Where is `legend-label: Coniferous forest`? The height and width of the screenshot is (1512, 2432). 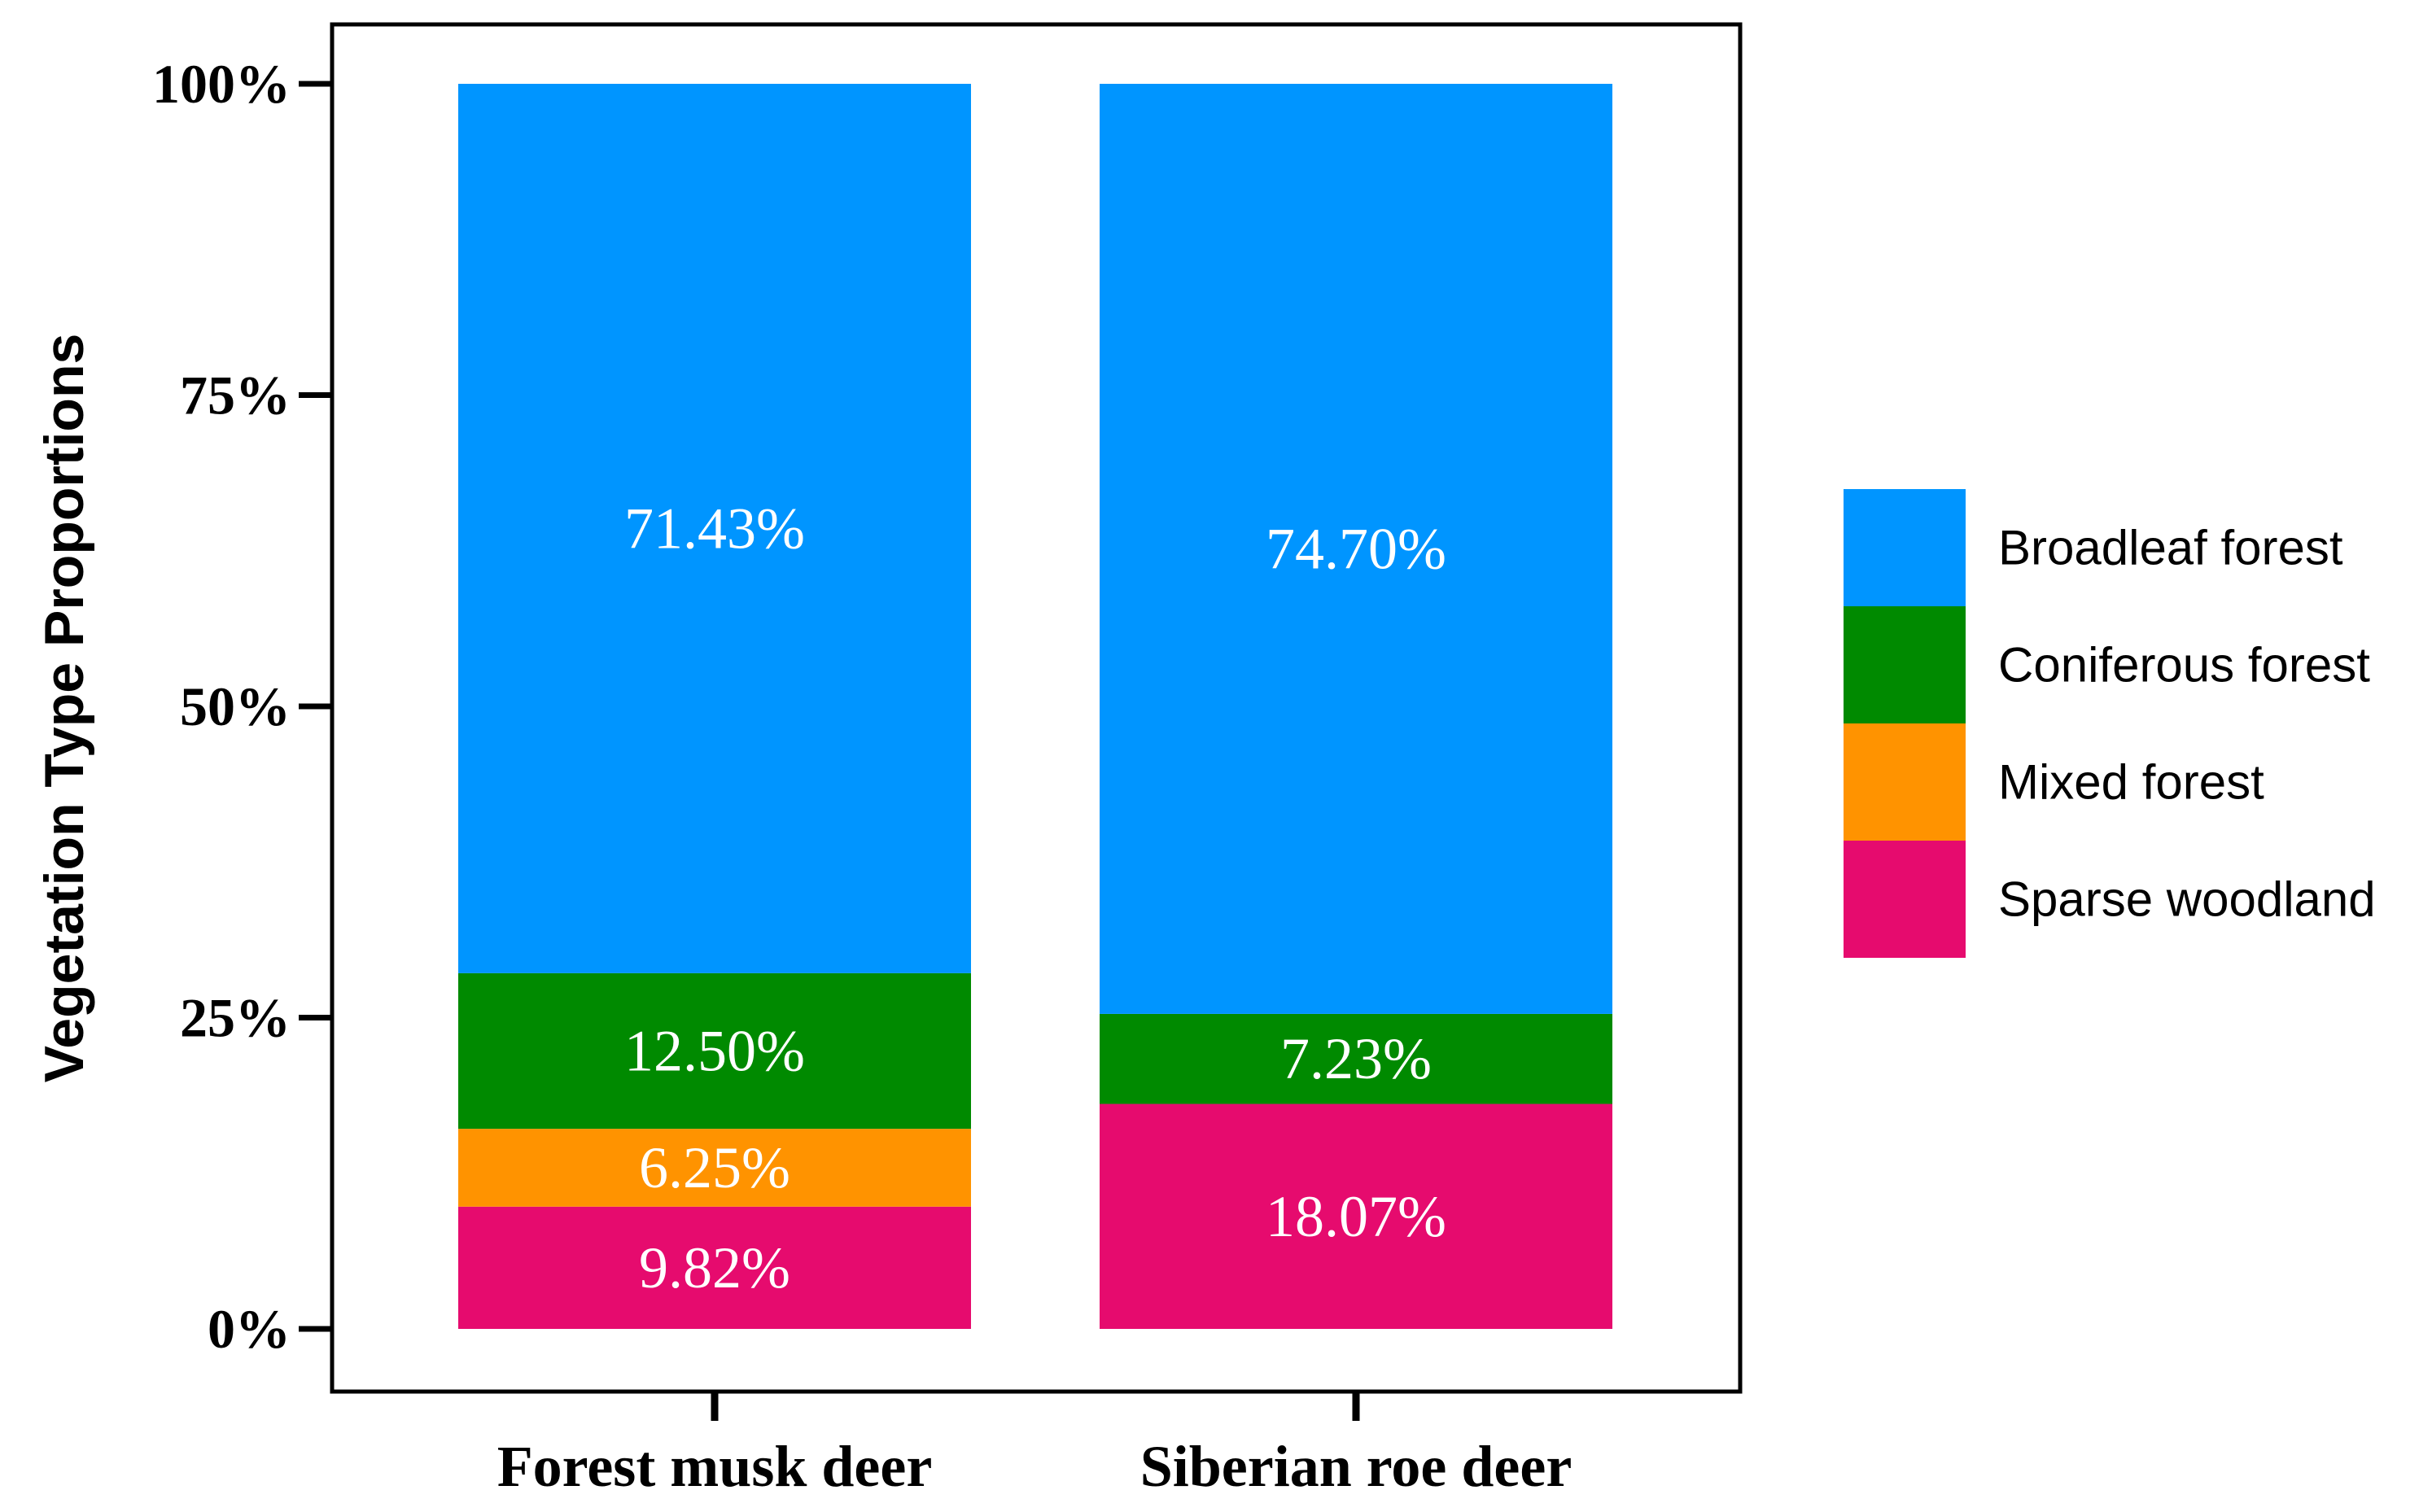 legend-label: Coniferous forest is located at coordinates (2184, 665).